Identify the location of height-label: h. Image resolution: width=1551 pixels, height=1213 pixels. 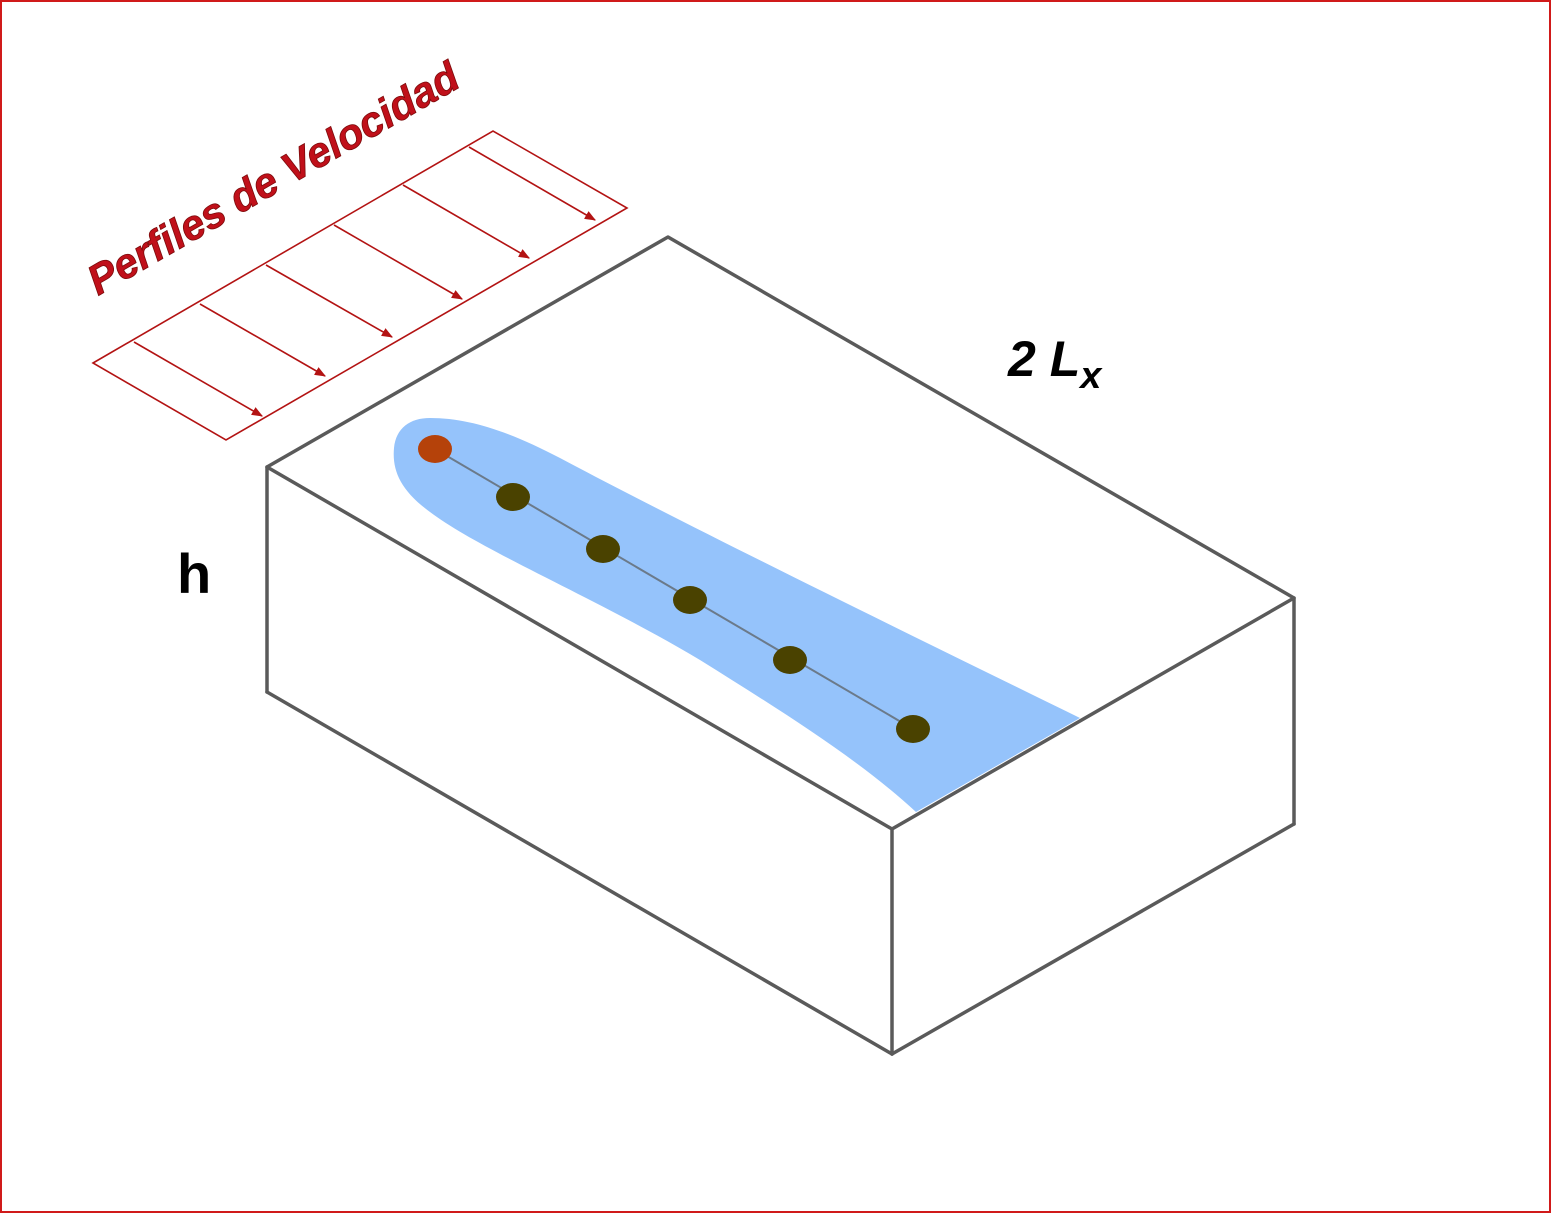
(194, 573).